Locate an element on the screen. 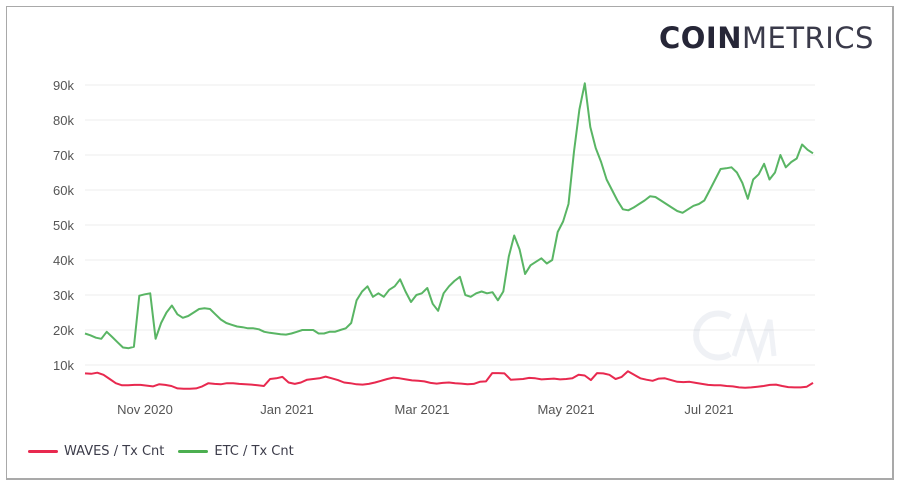  cm-watermark-icon is located at coordinates (735, 337).